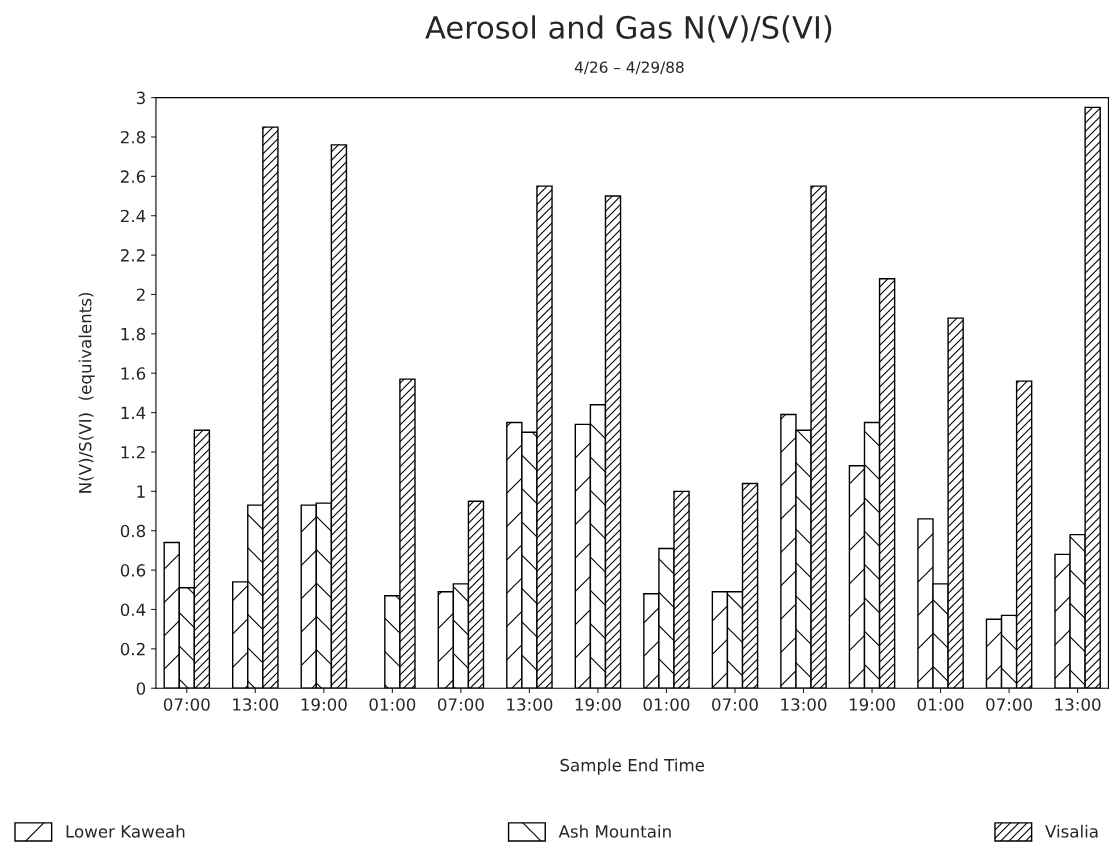 The width and height of the screenshot is (1114, 856). Describe the element at coordinates (132, 649) in the screenshot. I see `y-tick-label: 0.2` at that location.